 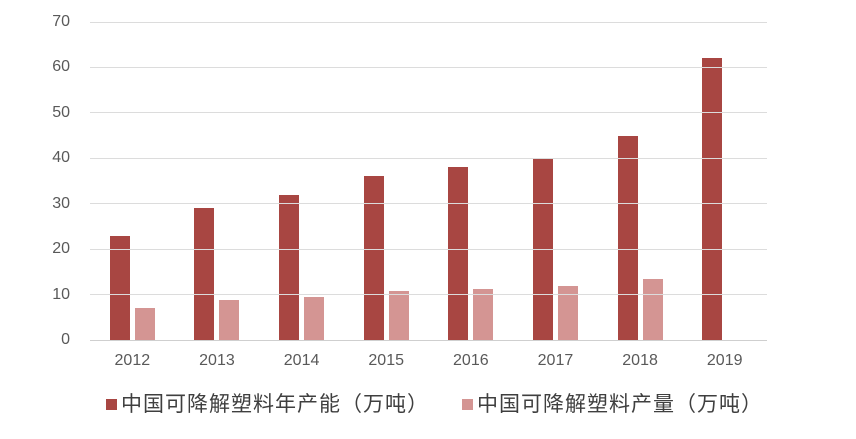 I want to click on bar-production-2014, so click(x=314, y=318).